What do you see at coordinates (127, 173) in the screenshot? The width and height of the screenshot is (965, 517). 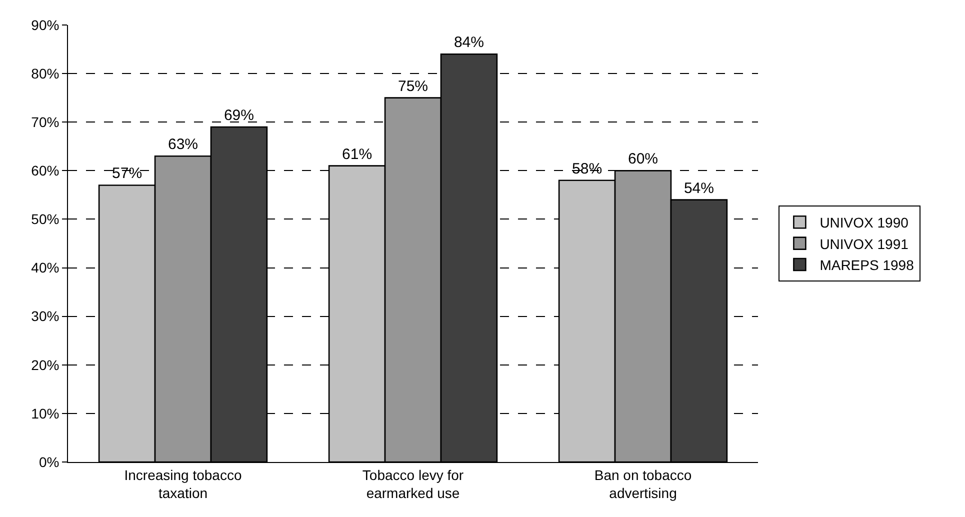 I see `data-label: 57%` at bounding box center [127, 173].